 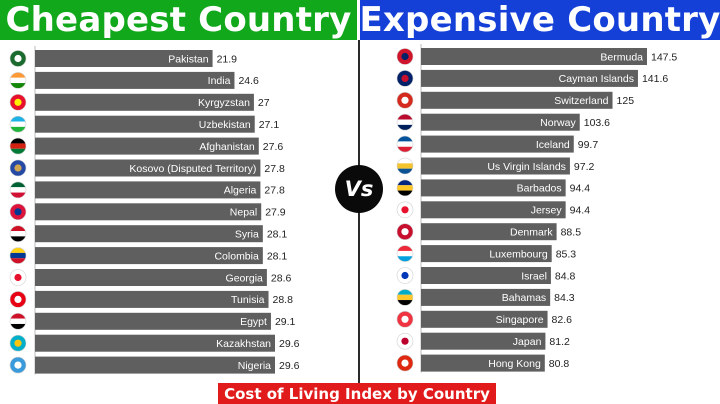 What do you see at coordinates (405, 210) in the screenshot?
I see `jersey-flag-icon` at bounding box center [405, 210].